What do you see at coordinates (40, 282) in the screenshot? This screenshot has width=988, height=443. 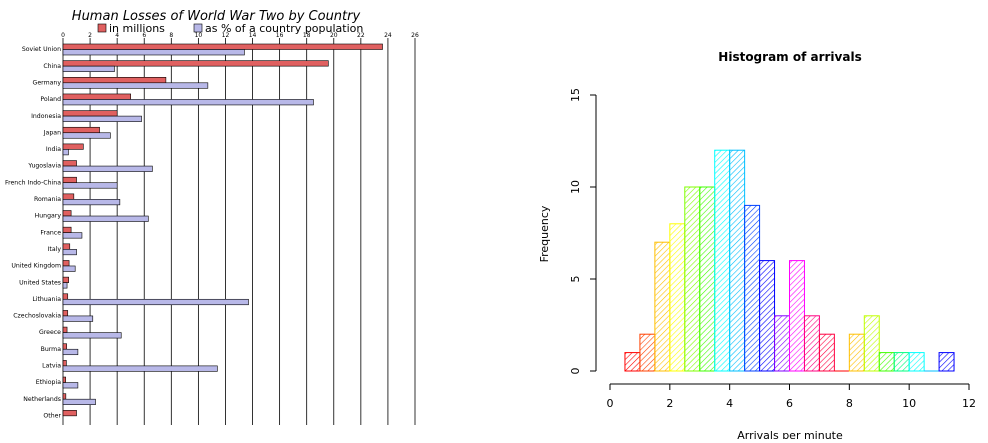 I see `category-label: United States` at bounding box center [40, 282].